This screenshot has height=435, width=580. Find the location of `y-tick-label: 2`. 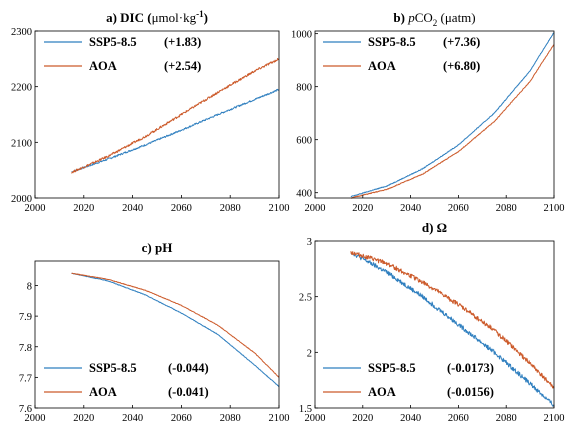

y-tick-label: 2 is located at coordinates (309, 353).